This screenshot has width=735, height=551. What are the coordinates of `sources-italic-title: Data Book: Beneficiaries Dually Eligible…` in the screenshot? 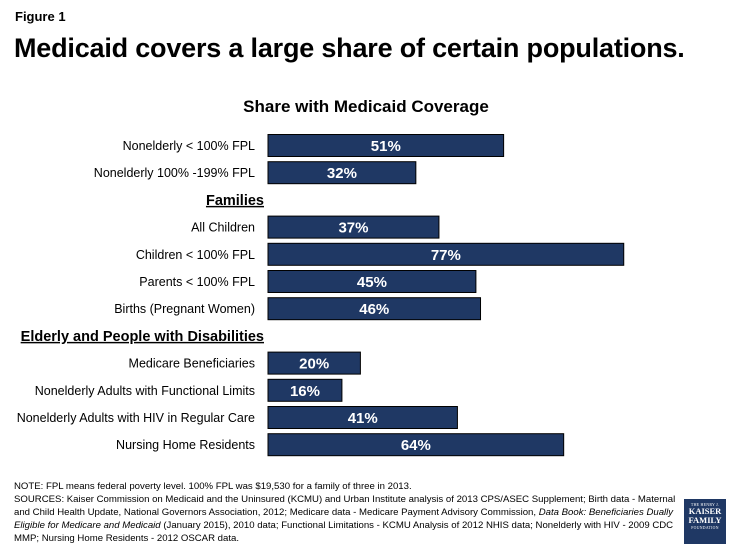 It's located at (344, 519).